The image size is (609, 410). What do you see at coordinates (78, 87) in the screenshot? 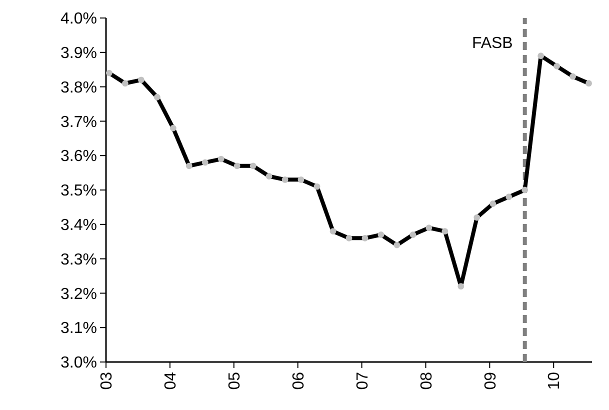
I see `y-tick-label: 3.8%` at bounding box center [78, 87].